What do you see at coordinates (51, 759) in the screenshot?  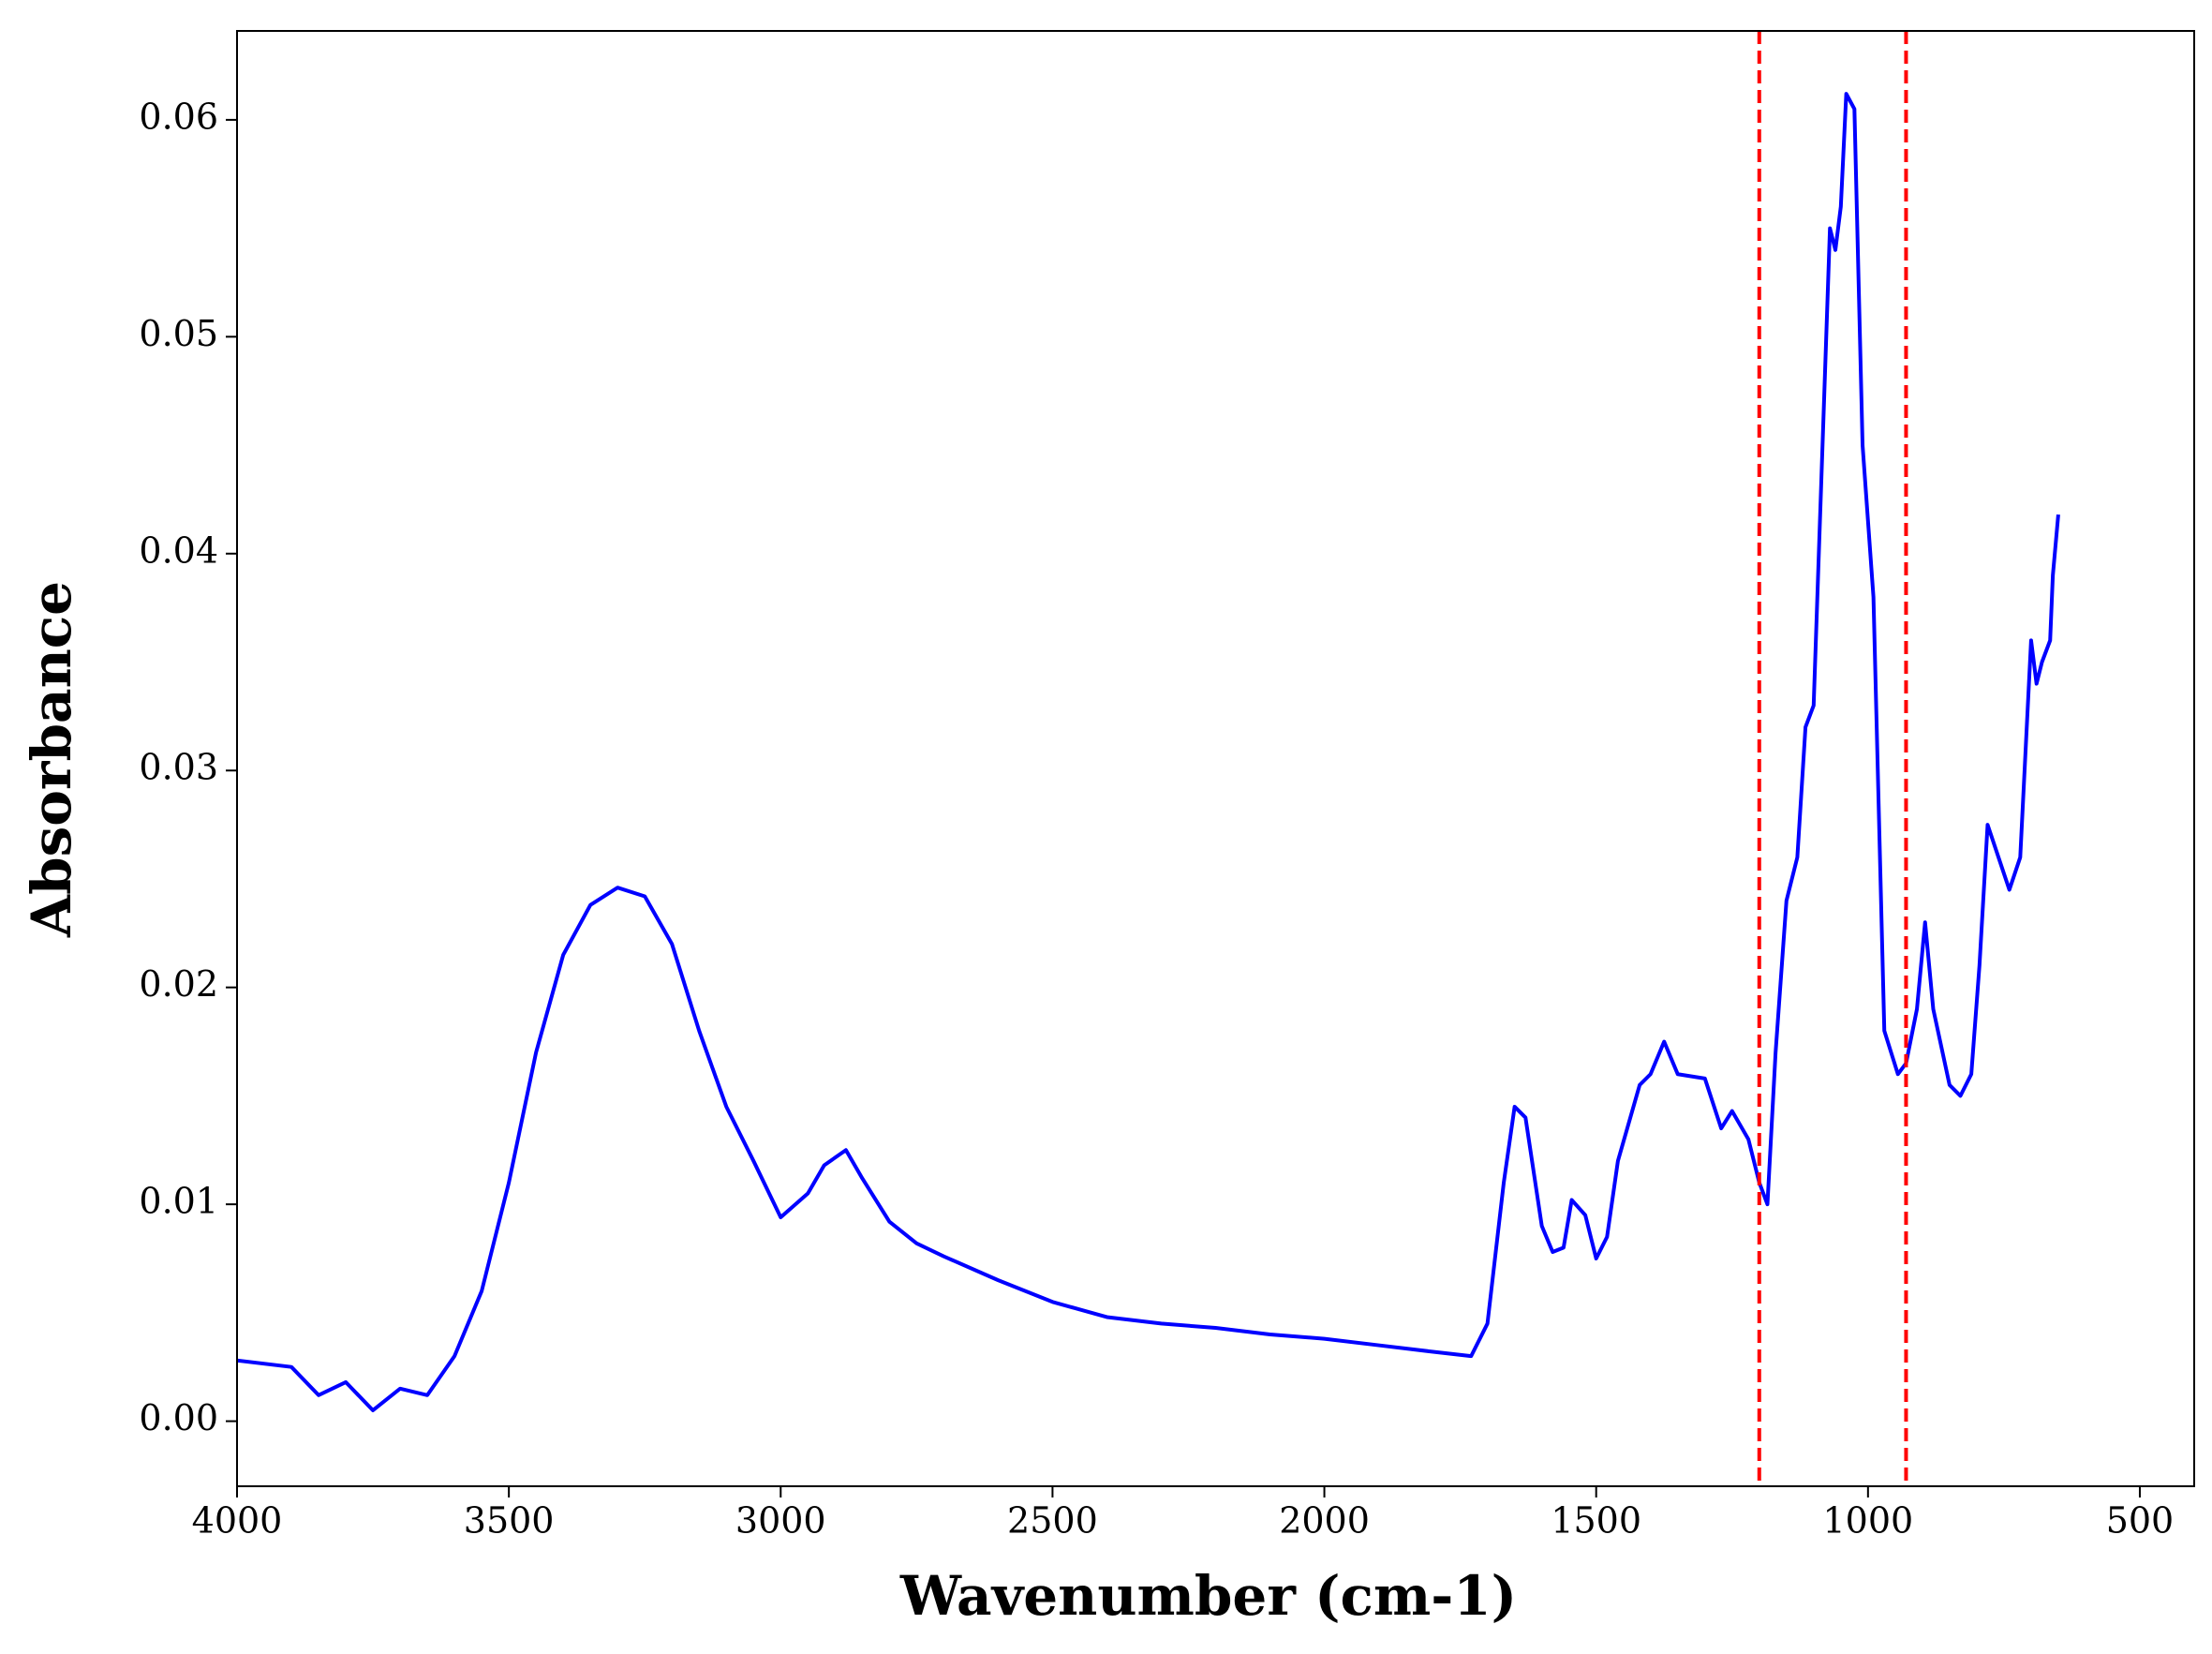 I see `y-axis-label: Absorbance` at bounding box center [51, 759].